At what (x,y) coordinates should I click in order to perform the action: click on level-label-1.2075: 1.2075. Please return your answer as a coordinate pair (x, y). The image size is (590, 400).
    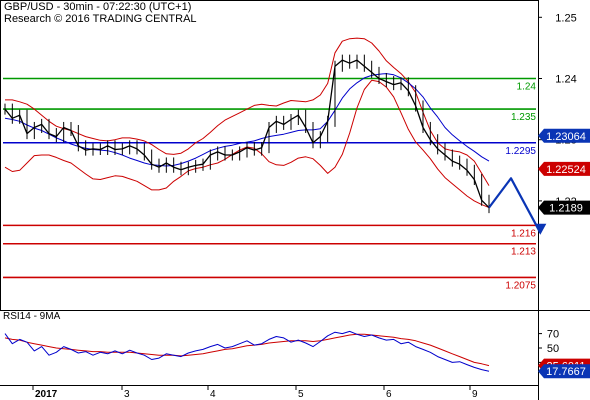
    Looking at the image, I should click on (520, 285).